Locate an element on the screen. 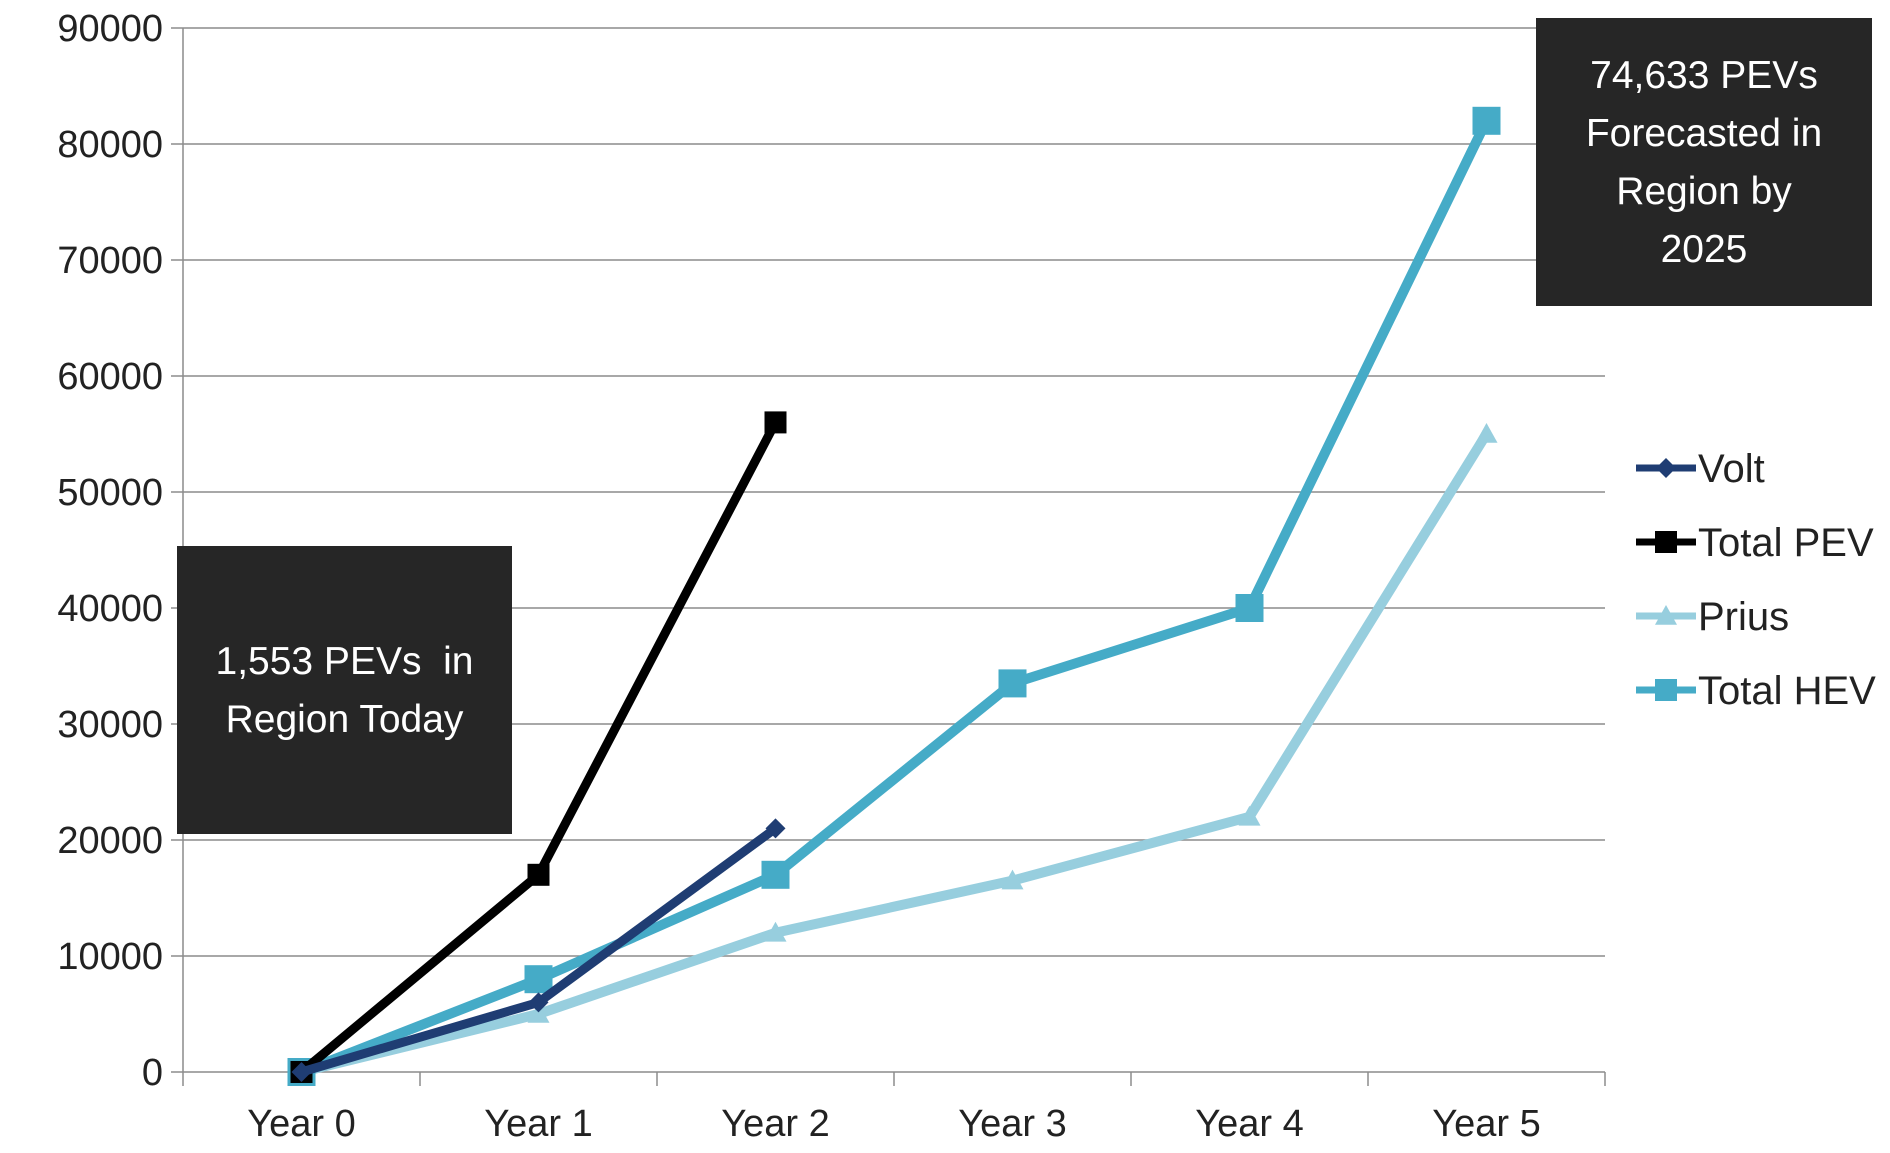 The width and height of the screenshot is (1890, 1153). x-tick-label: Year 1 is located at coordinates (538, 1124).